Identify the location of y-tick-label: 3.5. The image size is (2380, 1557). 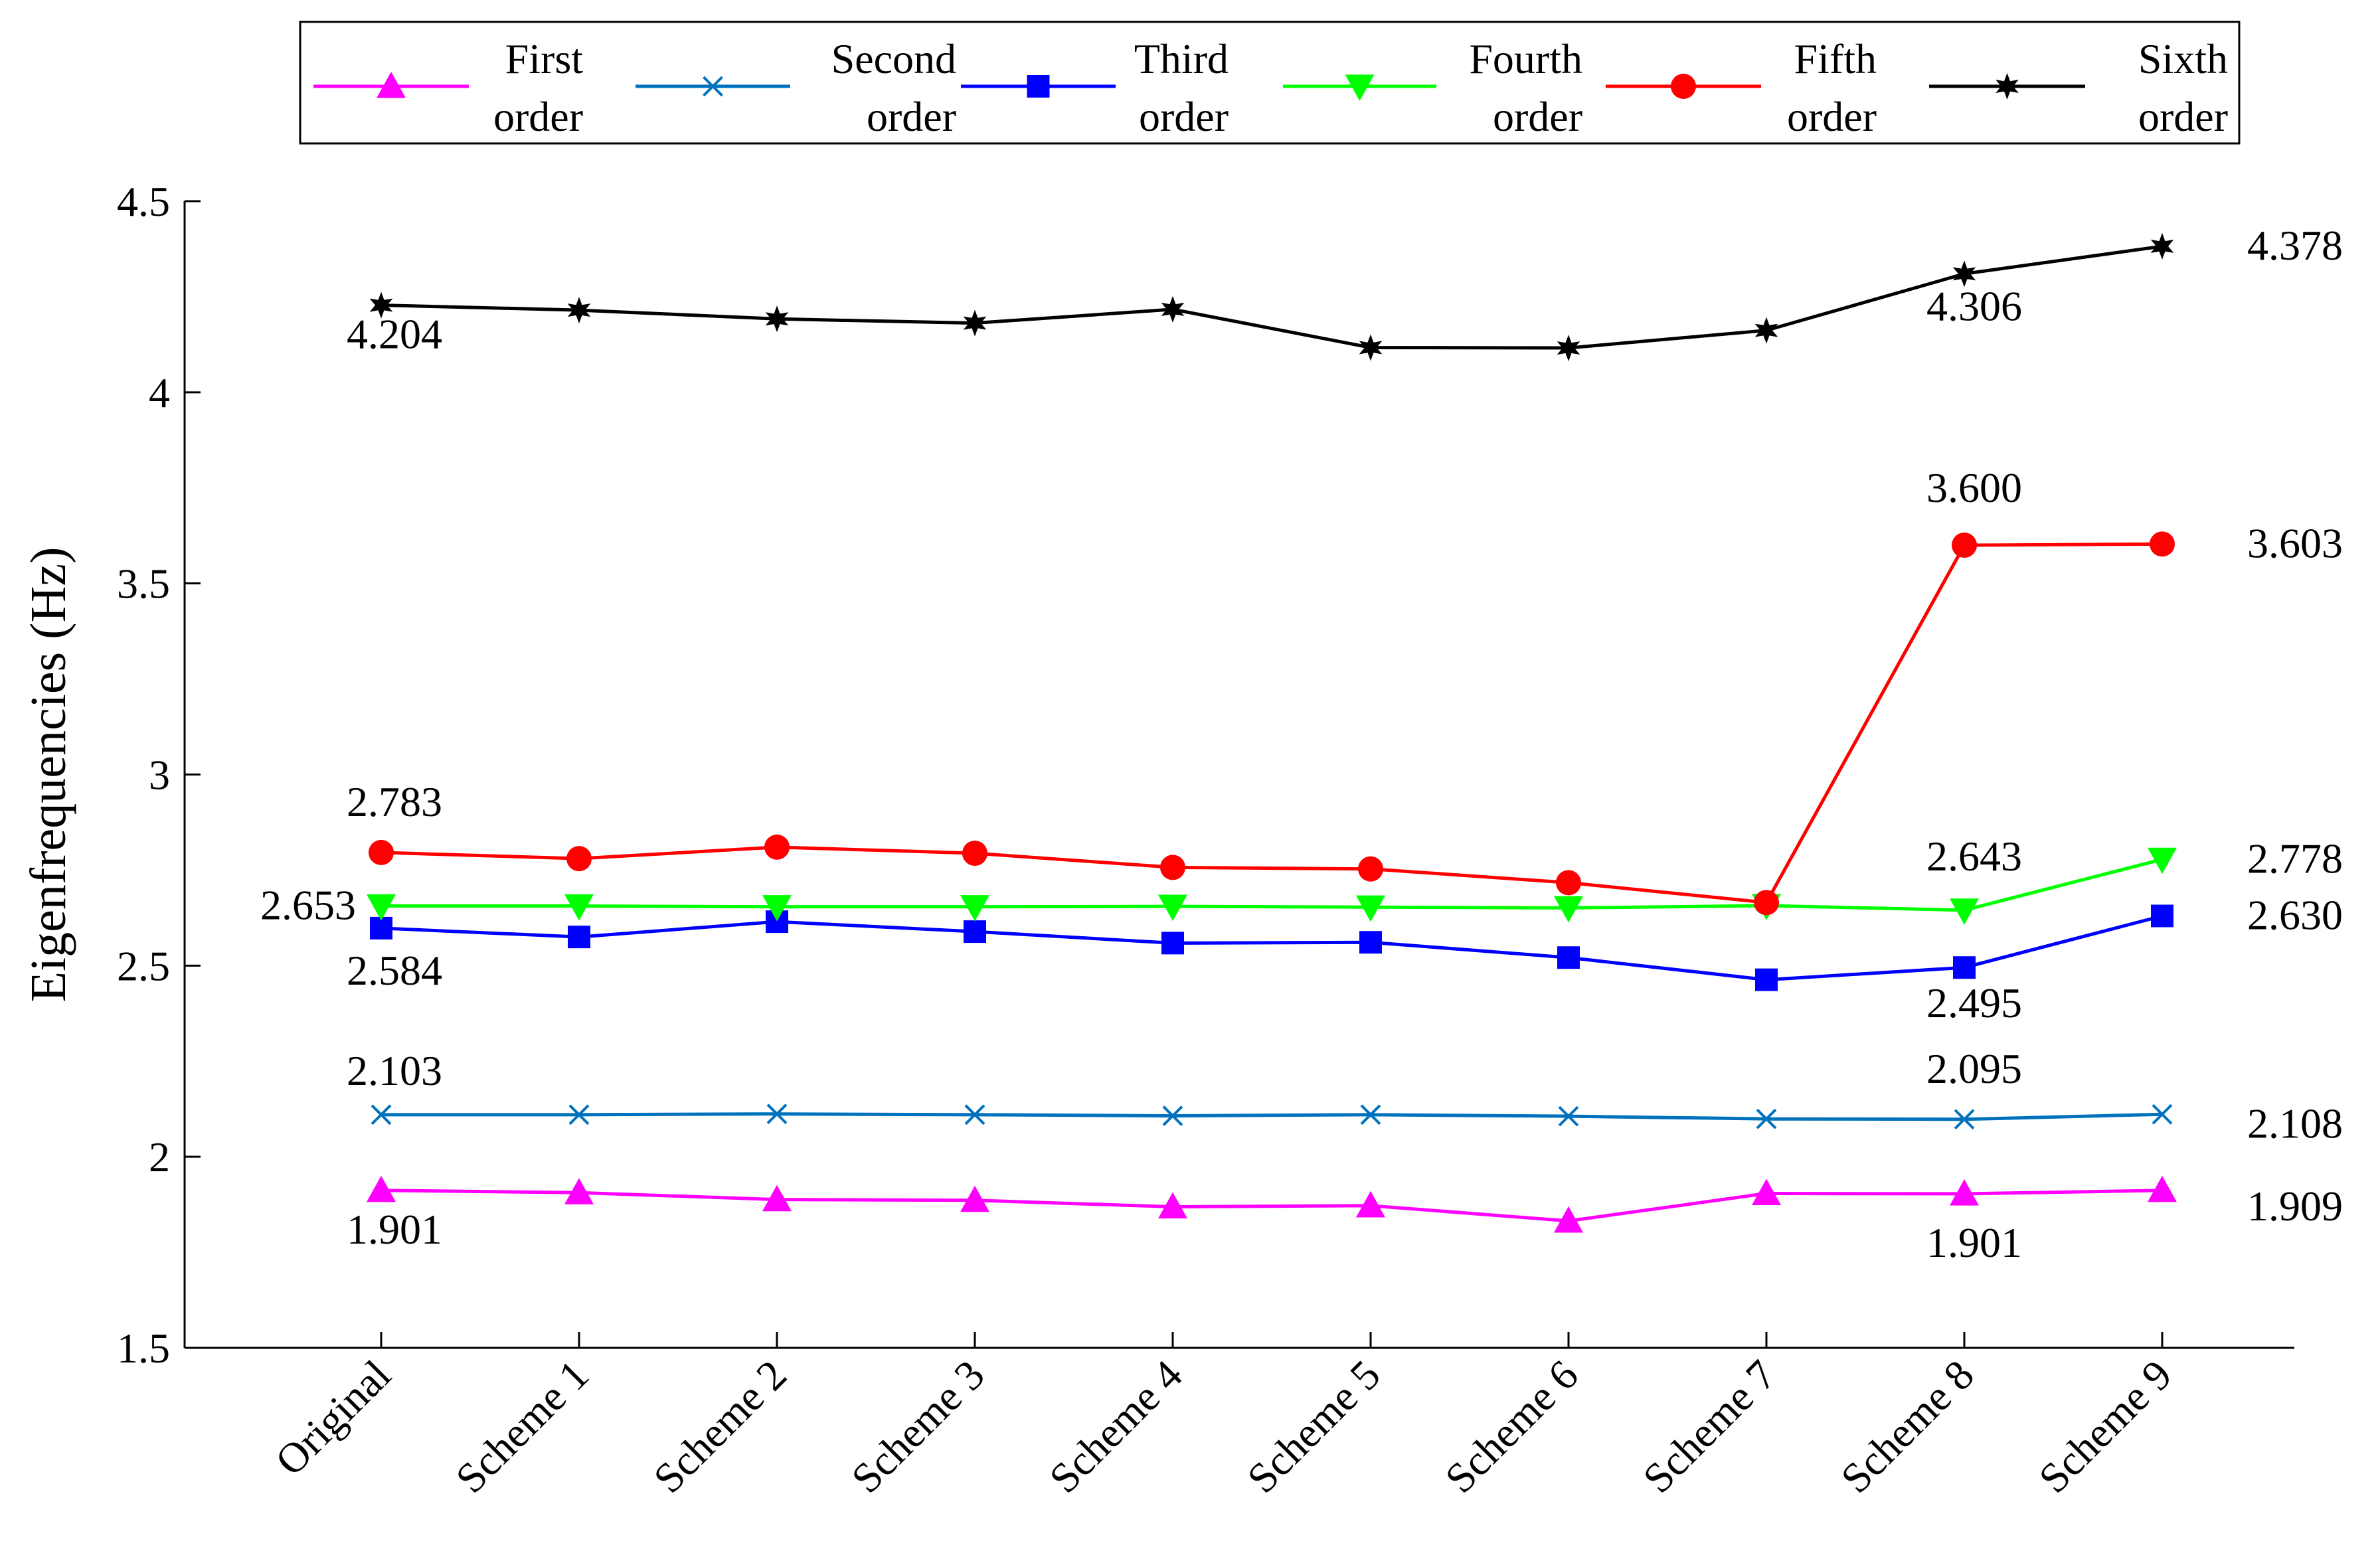
(143, 584).